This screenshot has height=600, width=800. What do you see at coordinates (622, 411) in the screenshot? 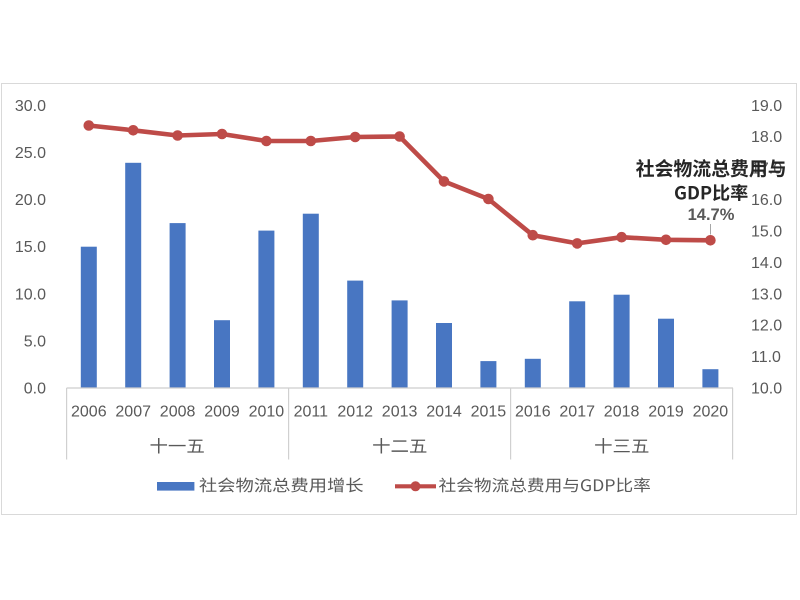
I see `svg-text: 2018` at bounding box center [622, 411].